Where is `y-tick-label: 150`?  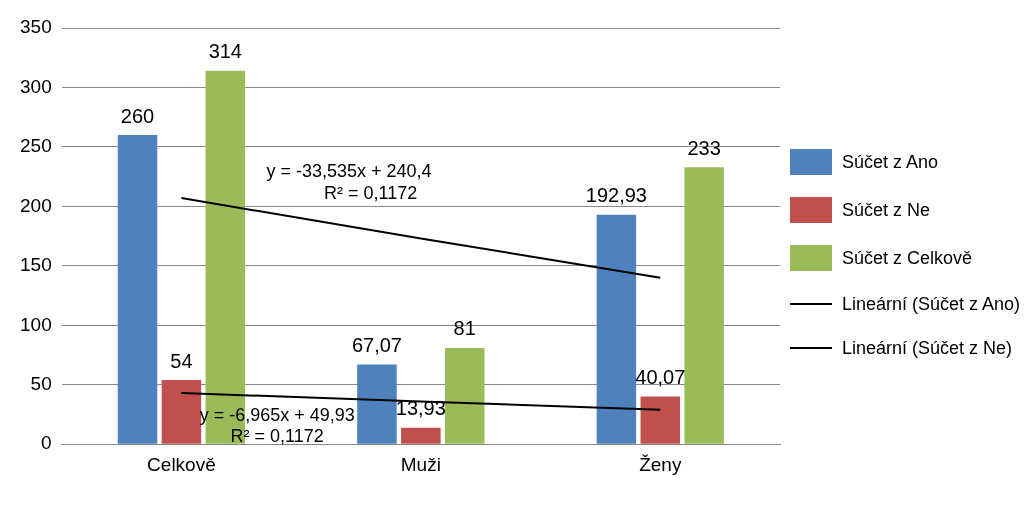
y-tick-label: 150 is located at coordinates (36, 265).